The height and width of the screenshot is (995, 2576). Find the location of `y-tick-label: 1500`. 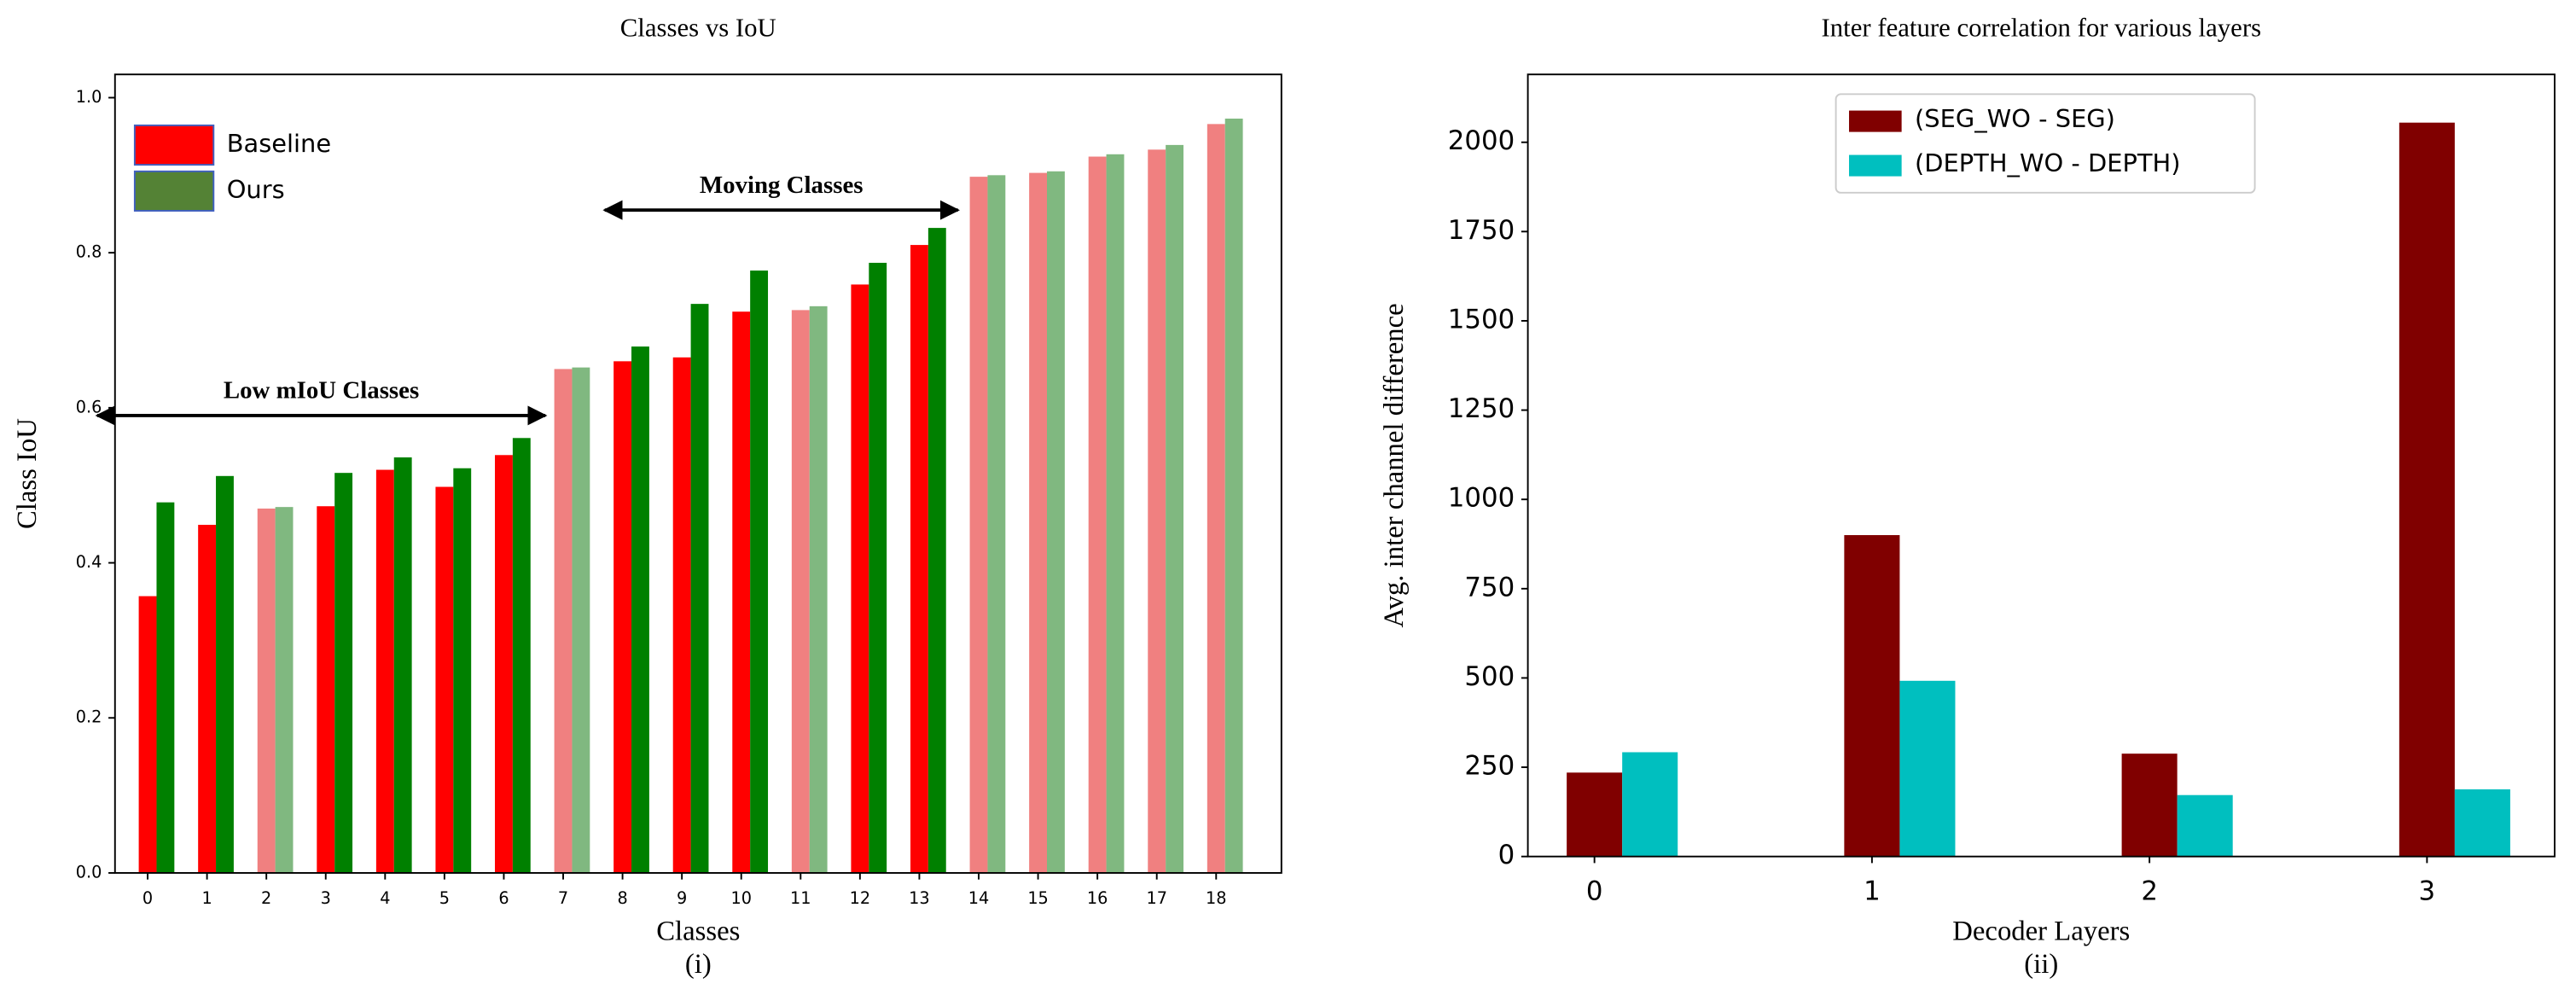

y-tick-label: 1500 is located at coordinates (1481, 320).